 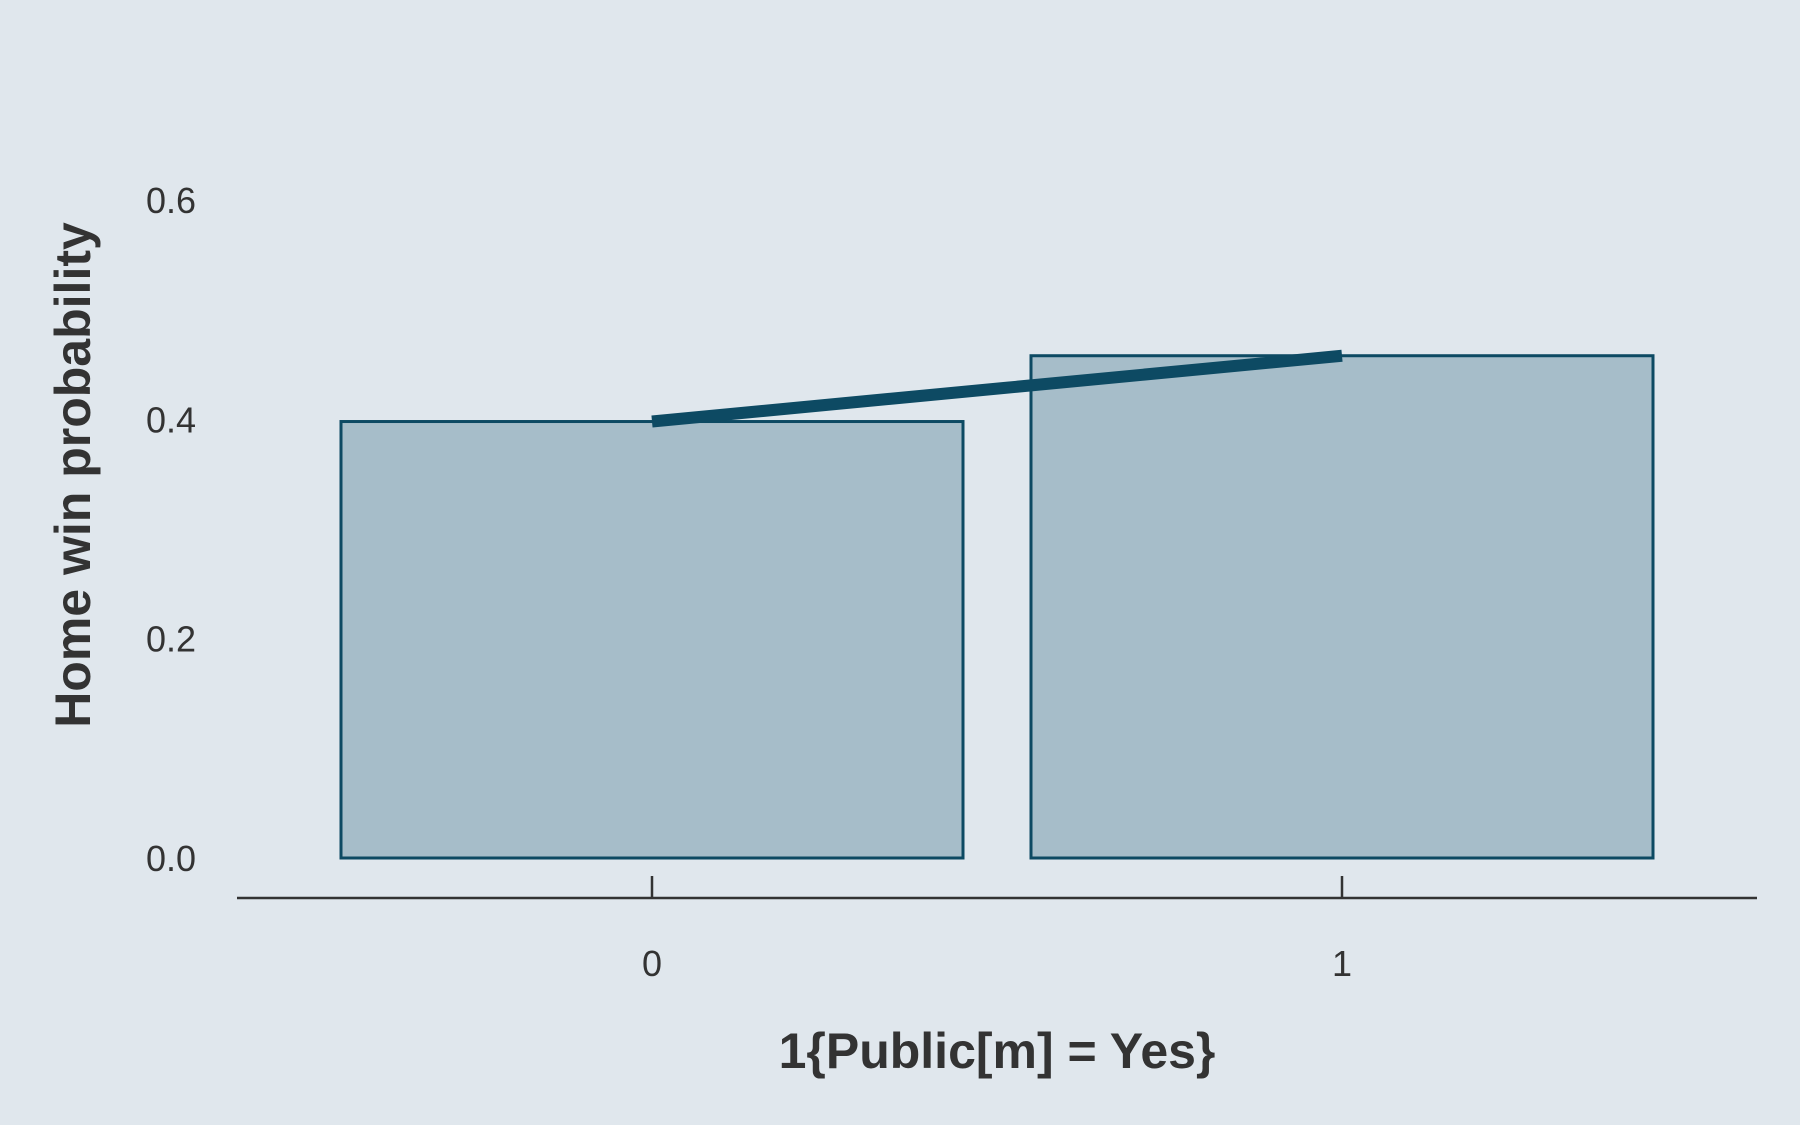 I want to click on trend-line, so click(x=997, y=388).